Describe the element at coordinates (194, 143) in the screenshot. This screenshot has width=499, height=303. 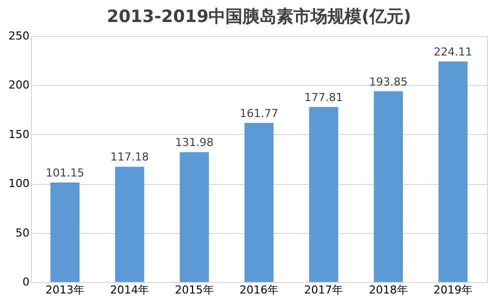
I see `data-label: 131.98` at that location.